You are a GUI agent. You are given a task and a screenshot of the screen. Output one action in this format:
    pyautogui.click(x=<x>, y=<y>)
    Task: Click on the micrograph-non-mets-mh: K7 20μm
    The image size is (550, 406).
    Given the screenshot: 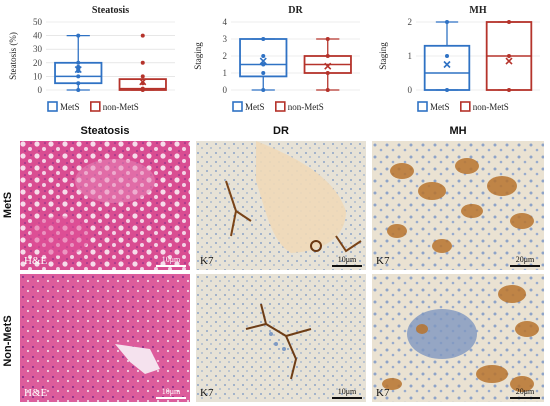 What is the action you would take?
    pyautogui.click(x=458, y=338)
    